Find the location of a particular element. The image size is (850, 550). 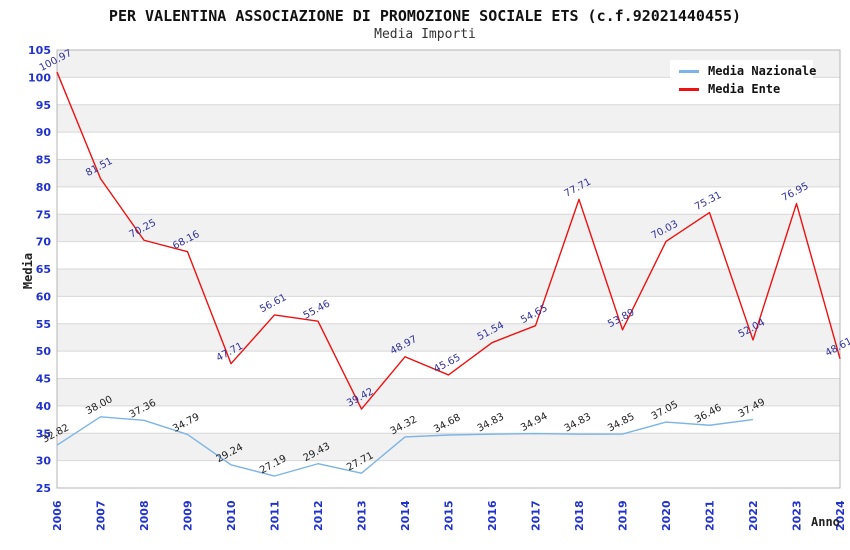

x-axis-tick-label: 2018 is located at coordinates (579, 515).